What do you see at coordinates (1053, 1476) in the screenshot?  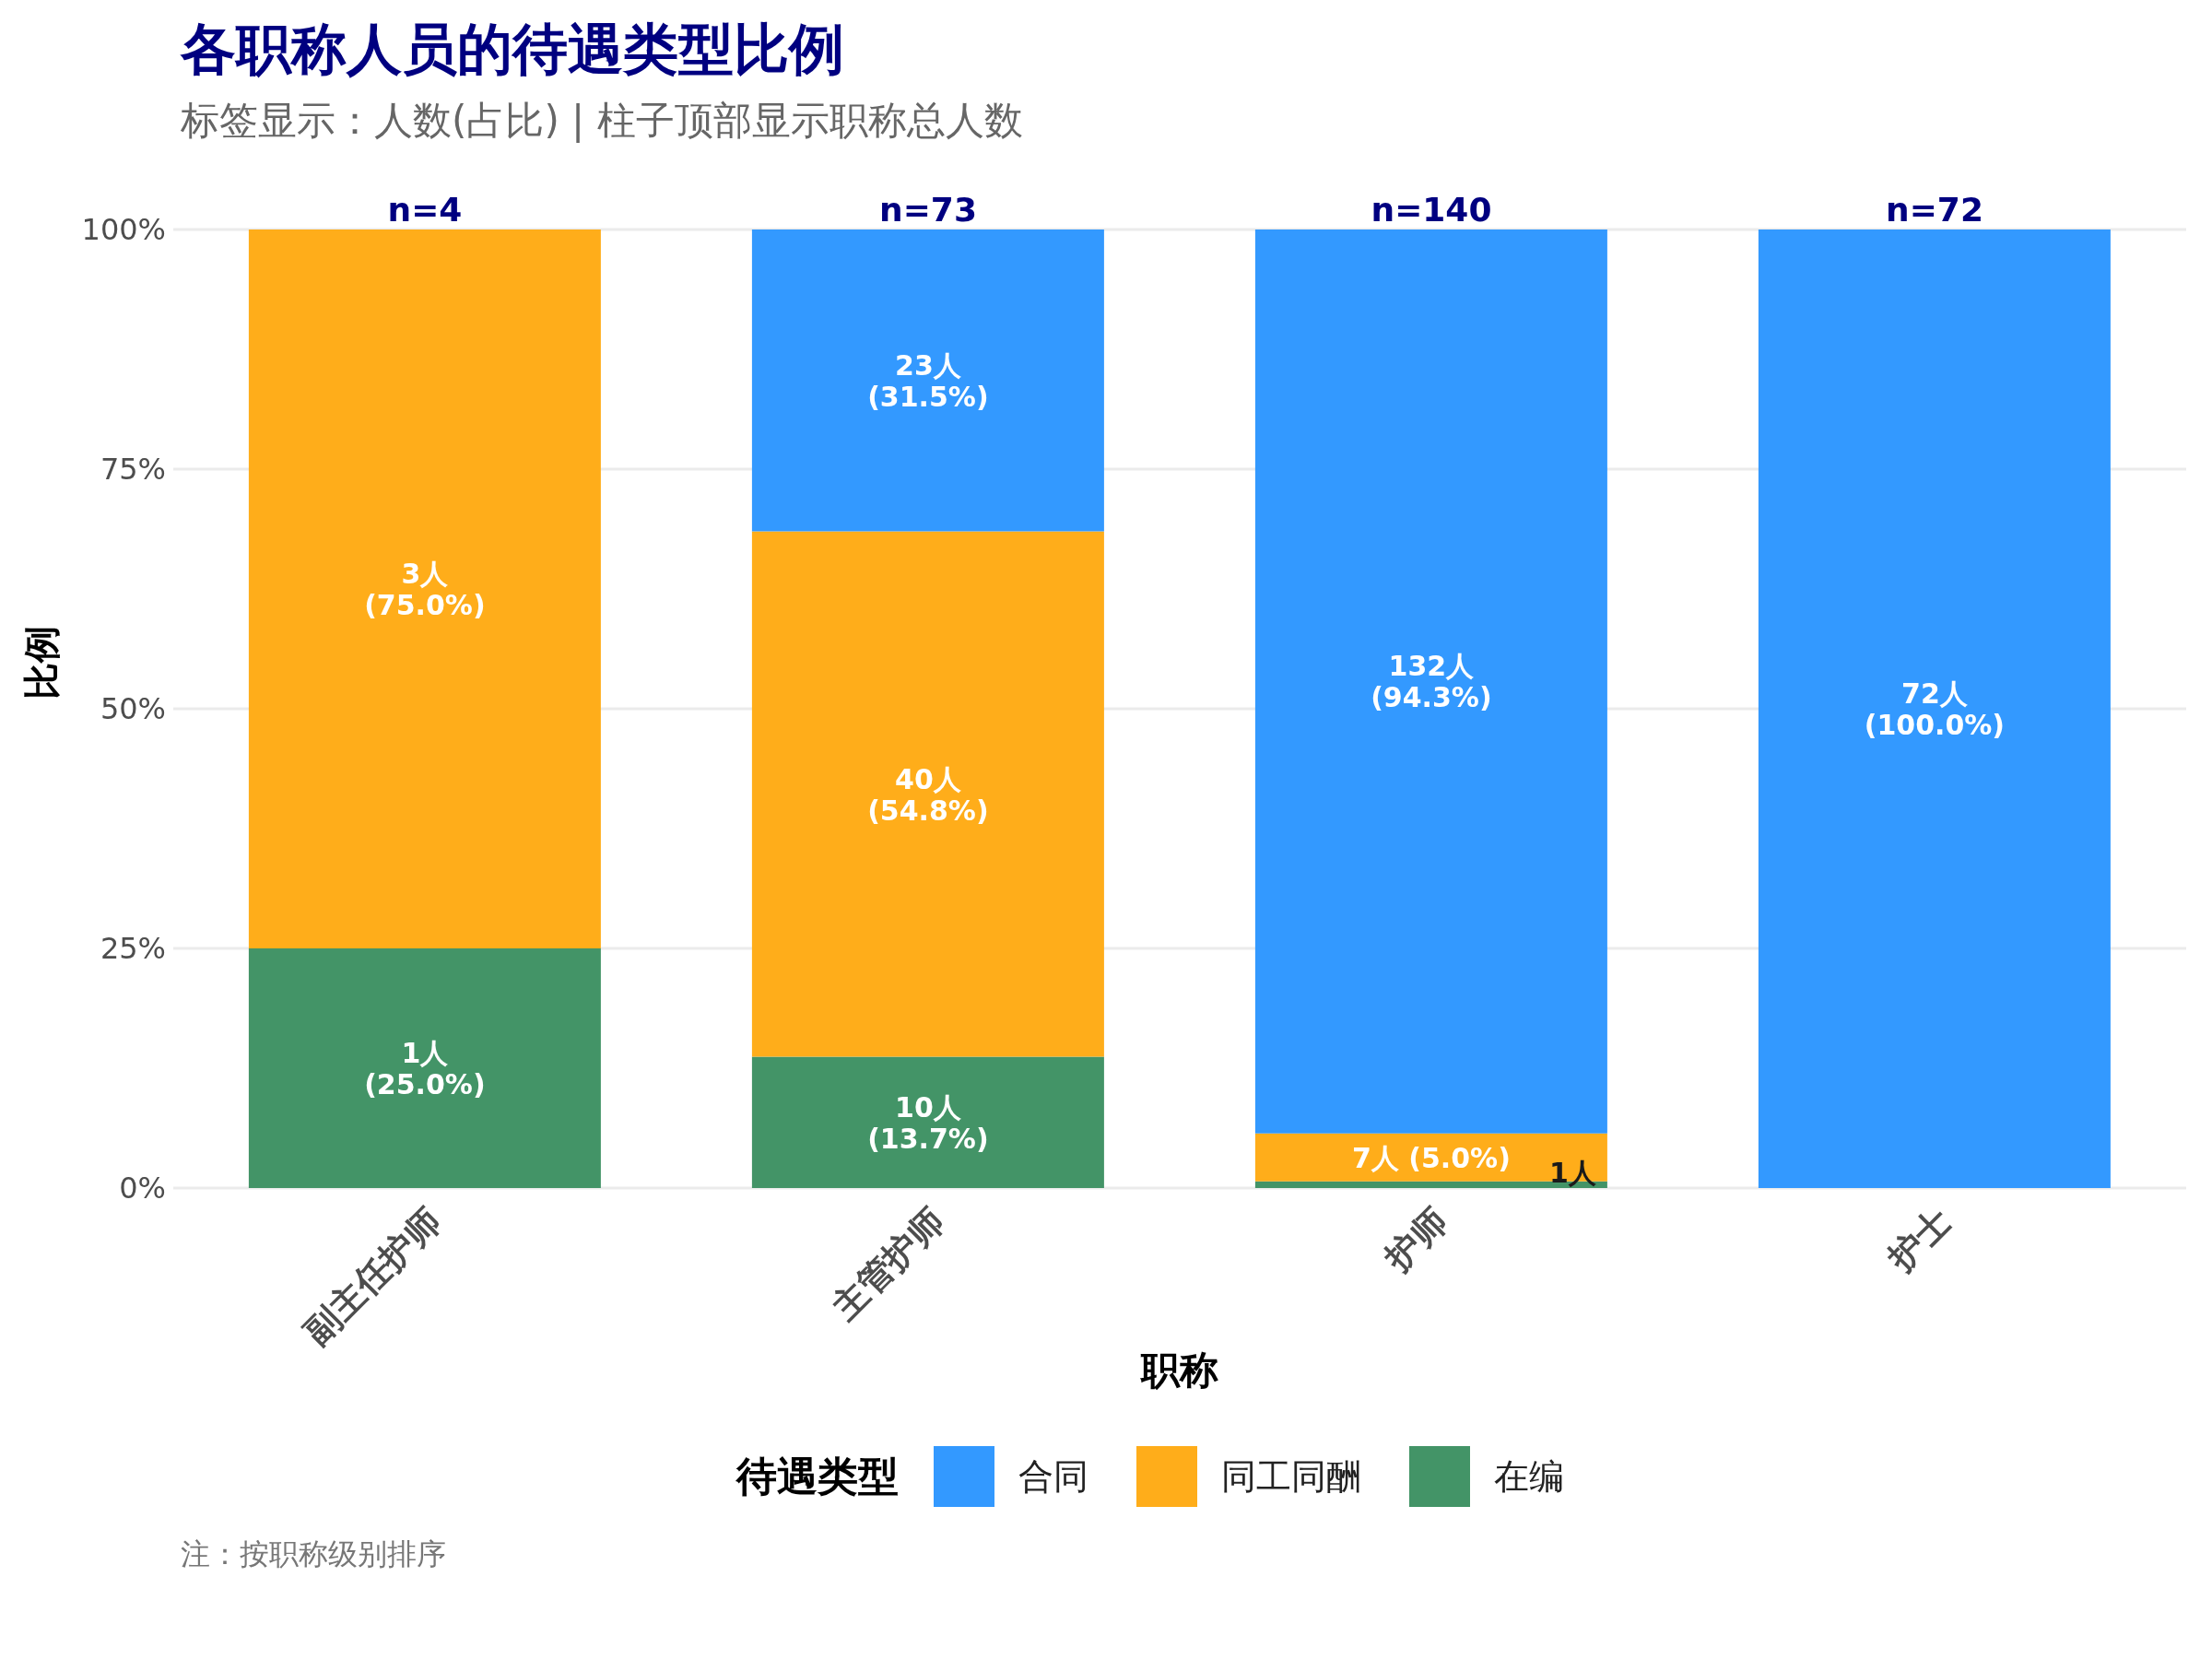 I see `legend-label: 合同` at bounding box center [1053, 1476].